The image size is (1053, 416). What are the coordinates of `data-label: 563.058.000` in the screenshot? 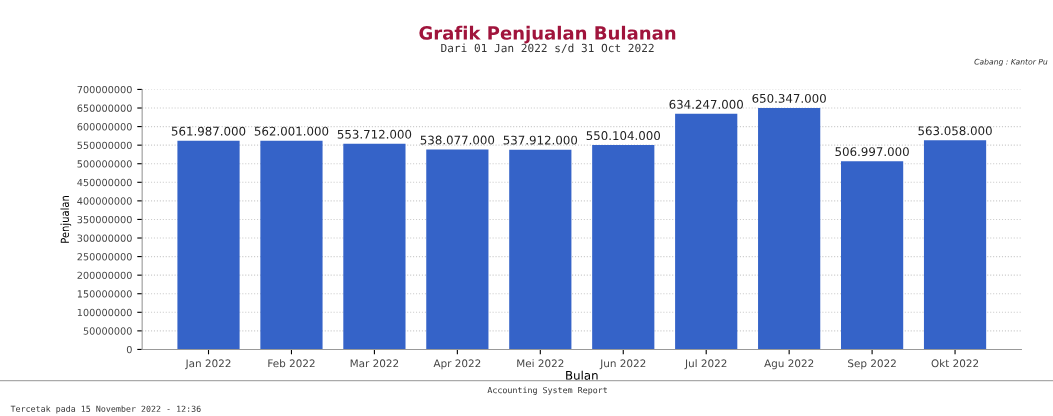 It's located at (955, 131).